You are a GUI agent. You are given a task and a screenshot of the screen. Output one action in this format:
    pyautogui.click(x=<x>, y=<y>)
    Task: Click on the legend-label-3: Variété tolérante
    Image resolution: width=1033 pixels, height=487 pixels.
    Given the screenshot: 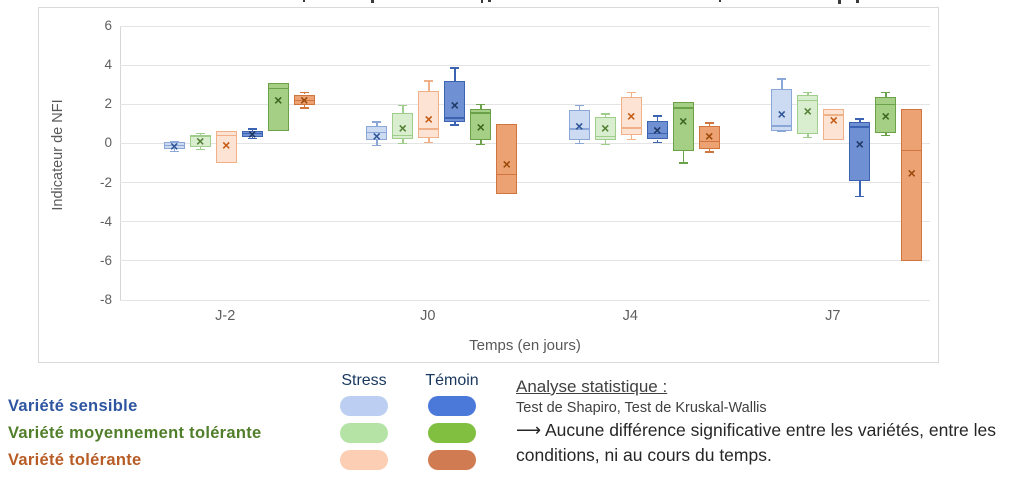 What is the action you would take?
    pyautogui.click(x=75, y=460)
    